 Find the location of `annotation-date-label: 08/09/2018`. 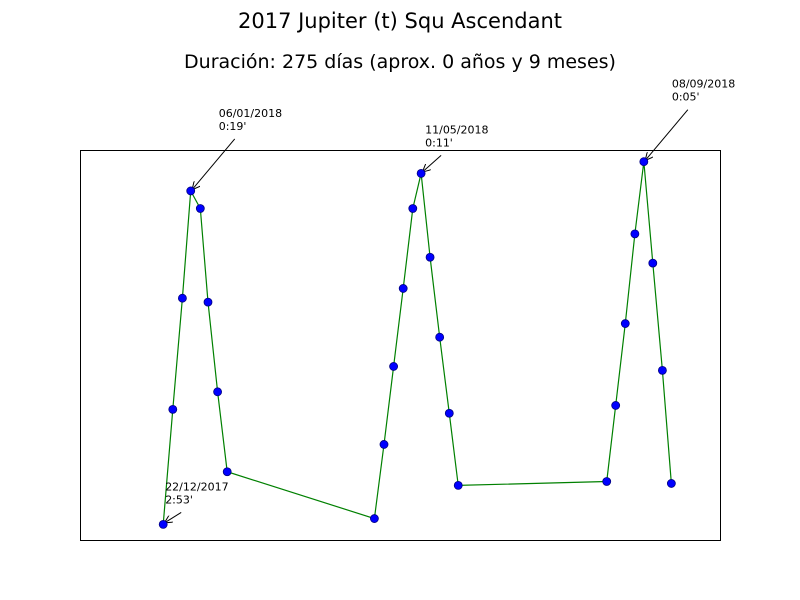

annotation-date-label: 08/09/2018 is located at coordinates (703, 84).